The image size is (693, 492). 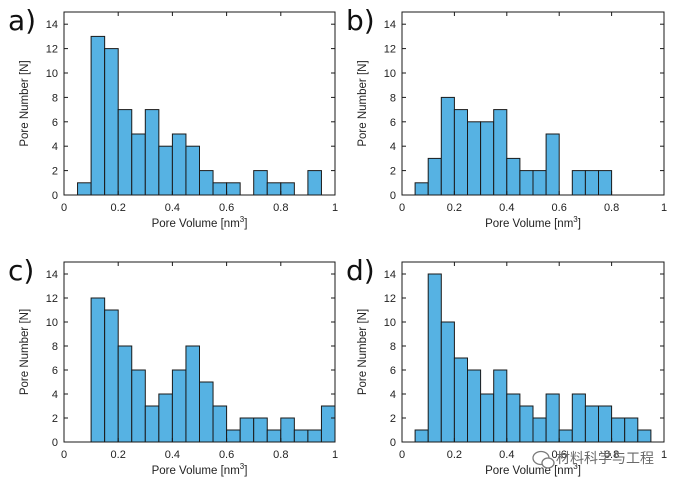 What do you see at coordinates (543, 459) in the screenshot?
I see `wechat-icon` at bounding box center [543, 459].